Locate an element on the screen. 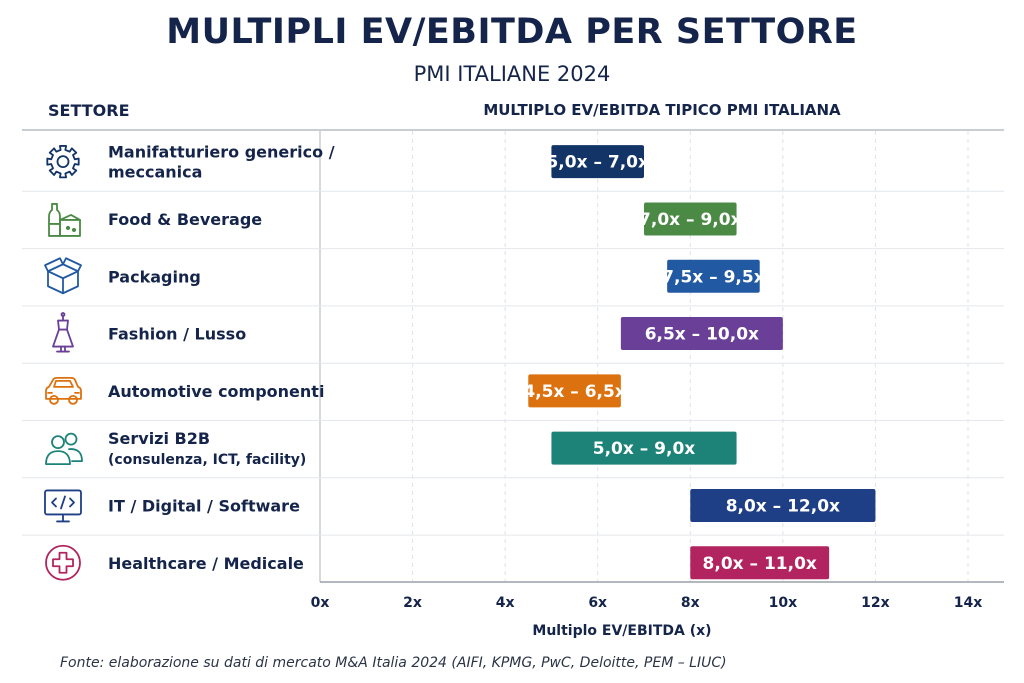 The image size is (1024, 683). bar-value-label-6: 8,0x – 12,0x is located at coordinates (783, 506).